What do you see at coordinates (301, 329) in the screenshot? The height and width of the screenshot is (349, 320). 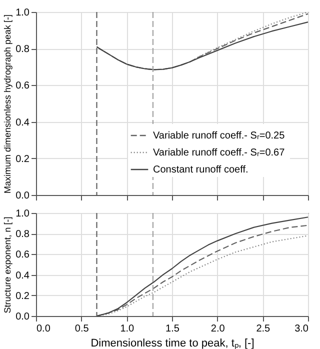 I see `x-tick-label: 3.0` at bounding box center [301, 329].